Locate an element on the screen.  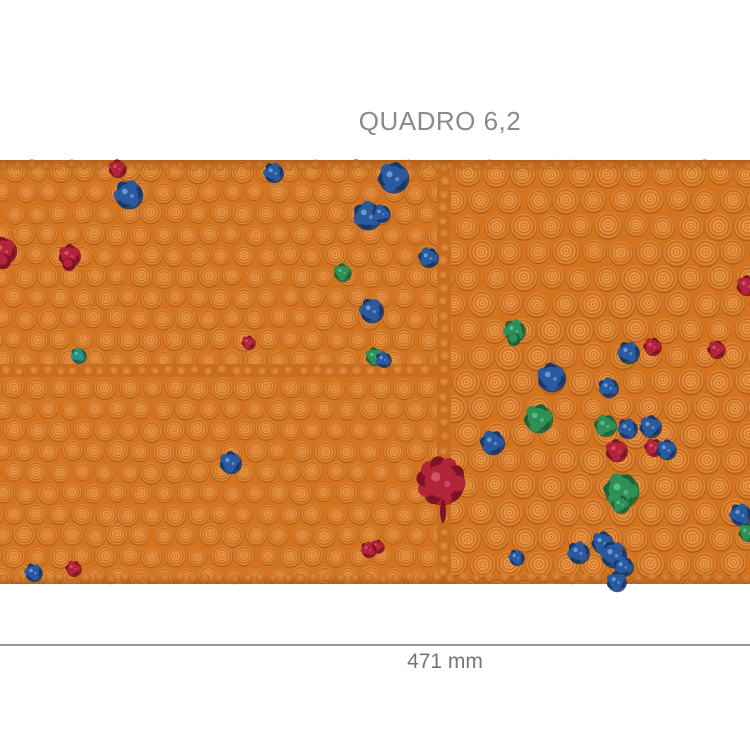
product-title: QUADRO 6,2 is located at coordinates (440, 121).